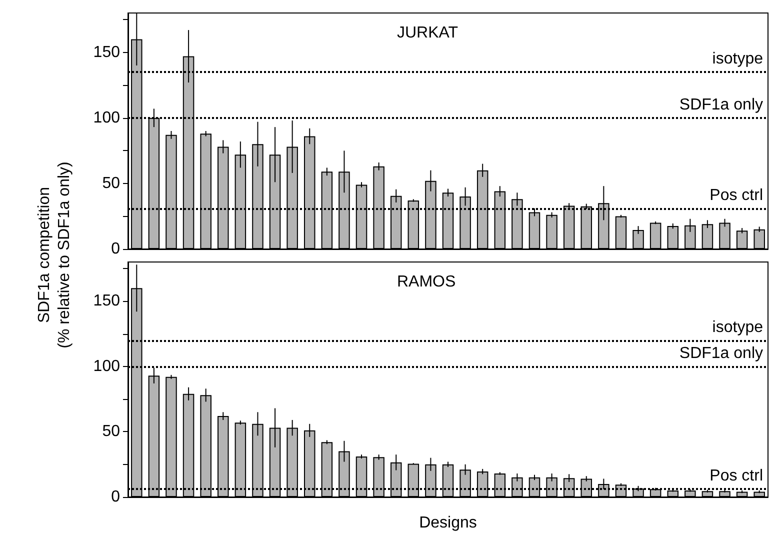 The height and width of the screenshot is (537, 774). What do you see at coordinates (426, 282) in the screenshot?
I see `text: RAMOS` at bounding box center [426, 282].